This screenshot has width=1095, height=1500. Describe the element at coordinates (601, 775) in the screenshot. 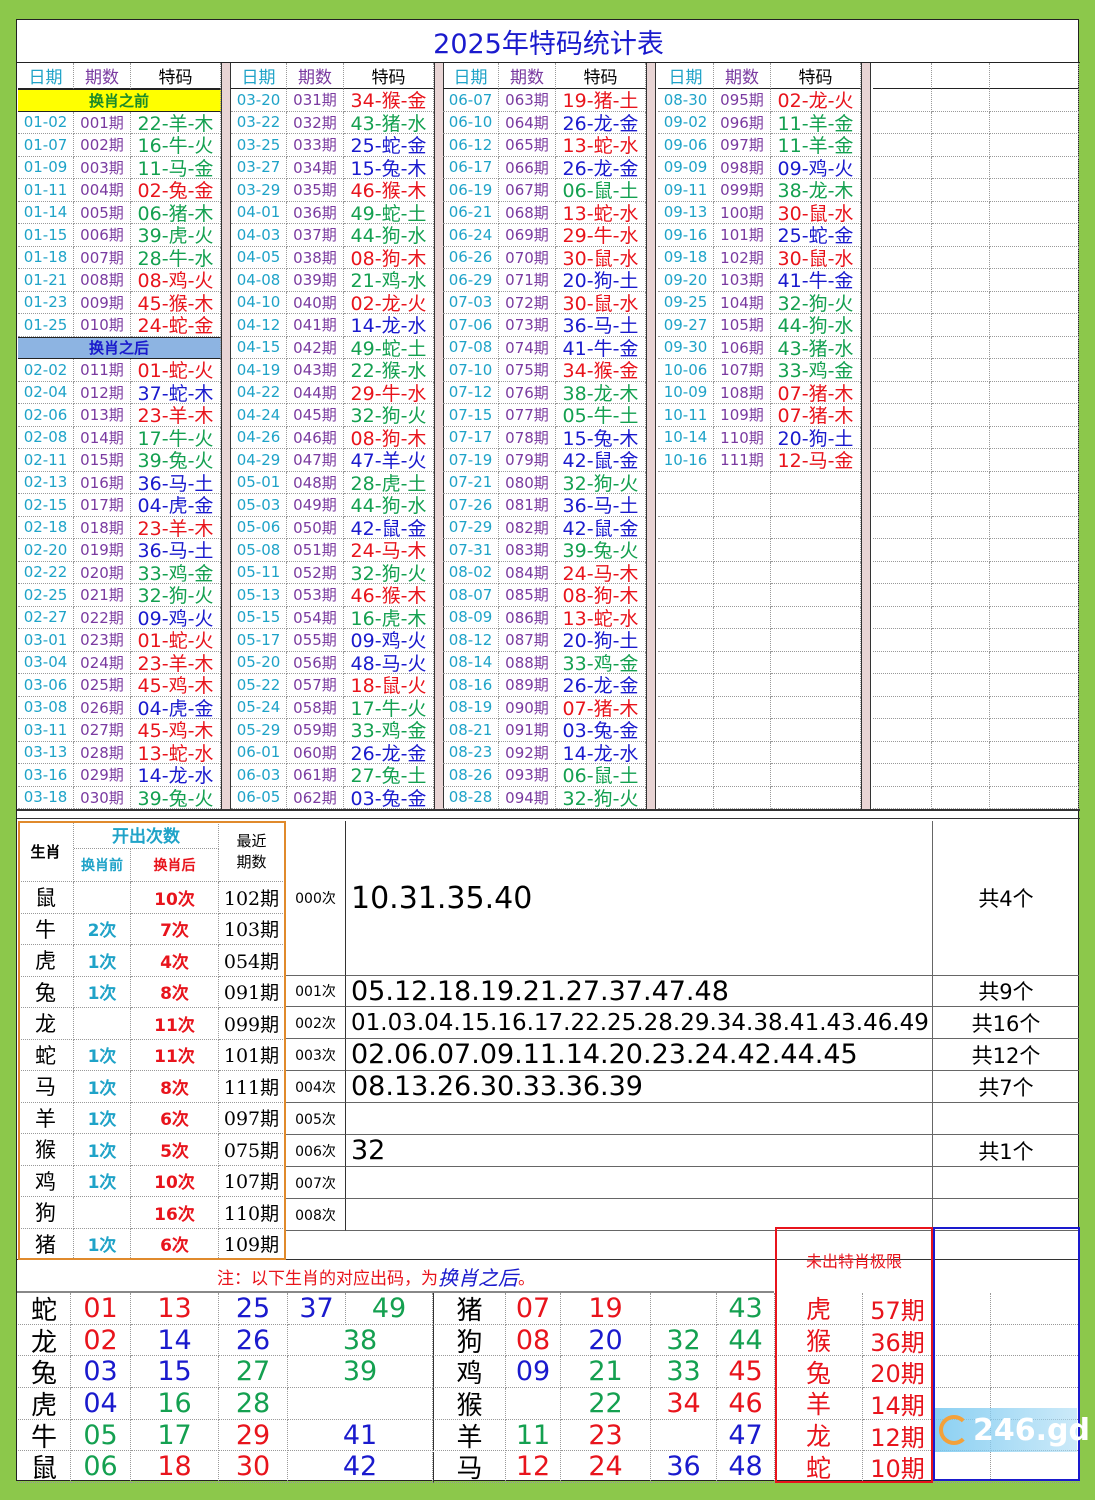

I see `draw-code: 06-鼠-土` at that location.